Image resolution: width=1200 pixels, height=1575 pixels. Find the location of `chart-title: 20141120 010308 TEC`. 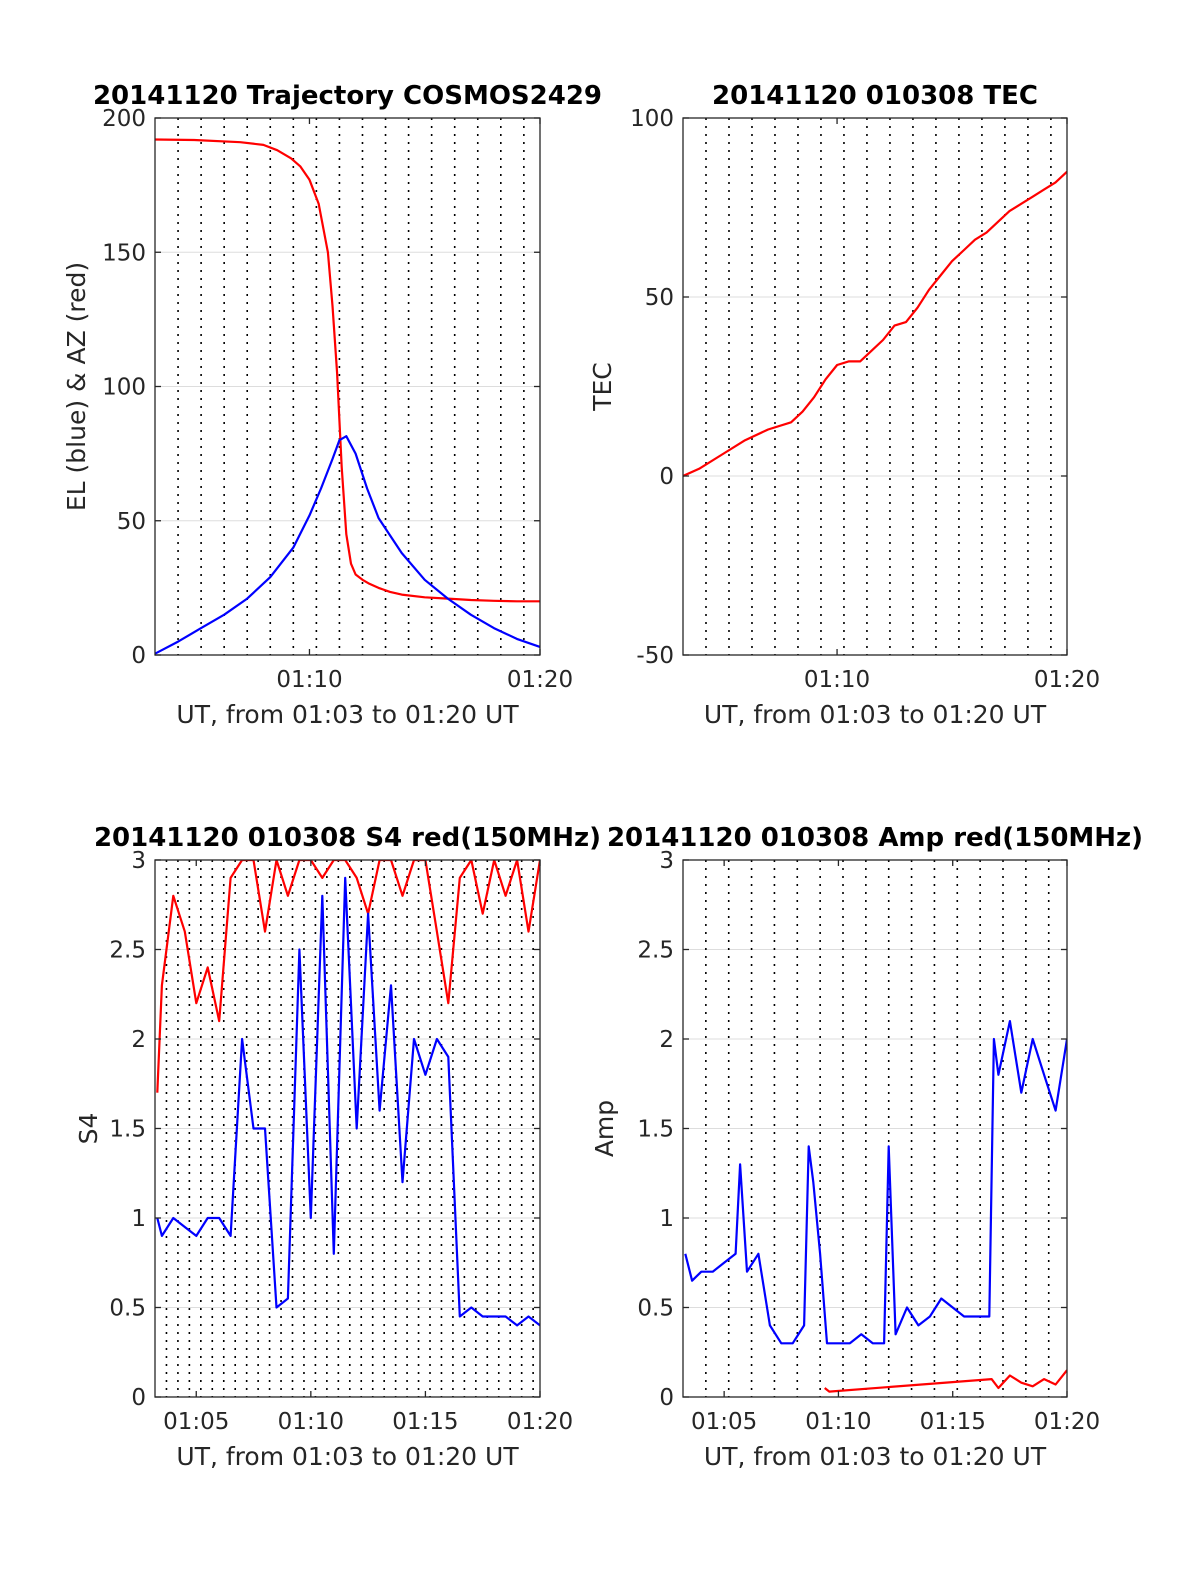

chart-title: 20141120 010308 TEC is located at coordinates (875, 96).